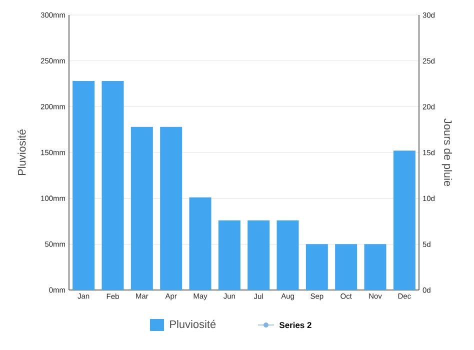 This screenshot has width=474, height=350. What do you see at coordinates (22, 153) in the screenshot?
I see `y-axis-title: Pluviosité` at bounding box center [22, 153].